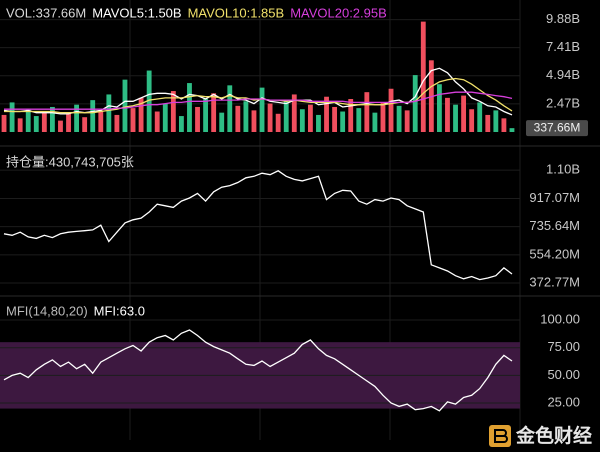  Describe the element at coordinates (563, 74) in the screenshot. I see `y-tick-label: 4.94B` at that location.